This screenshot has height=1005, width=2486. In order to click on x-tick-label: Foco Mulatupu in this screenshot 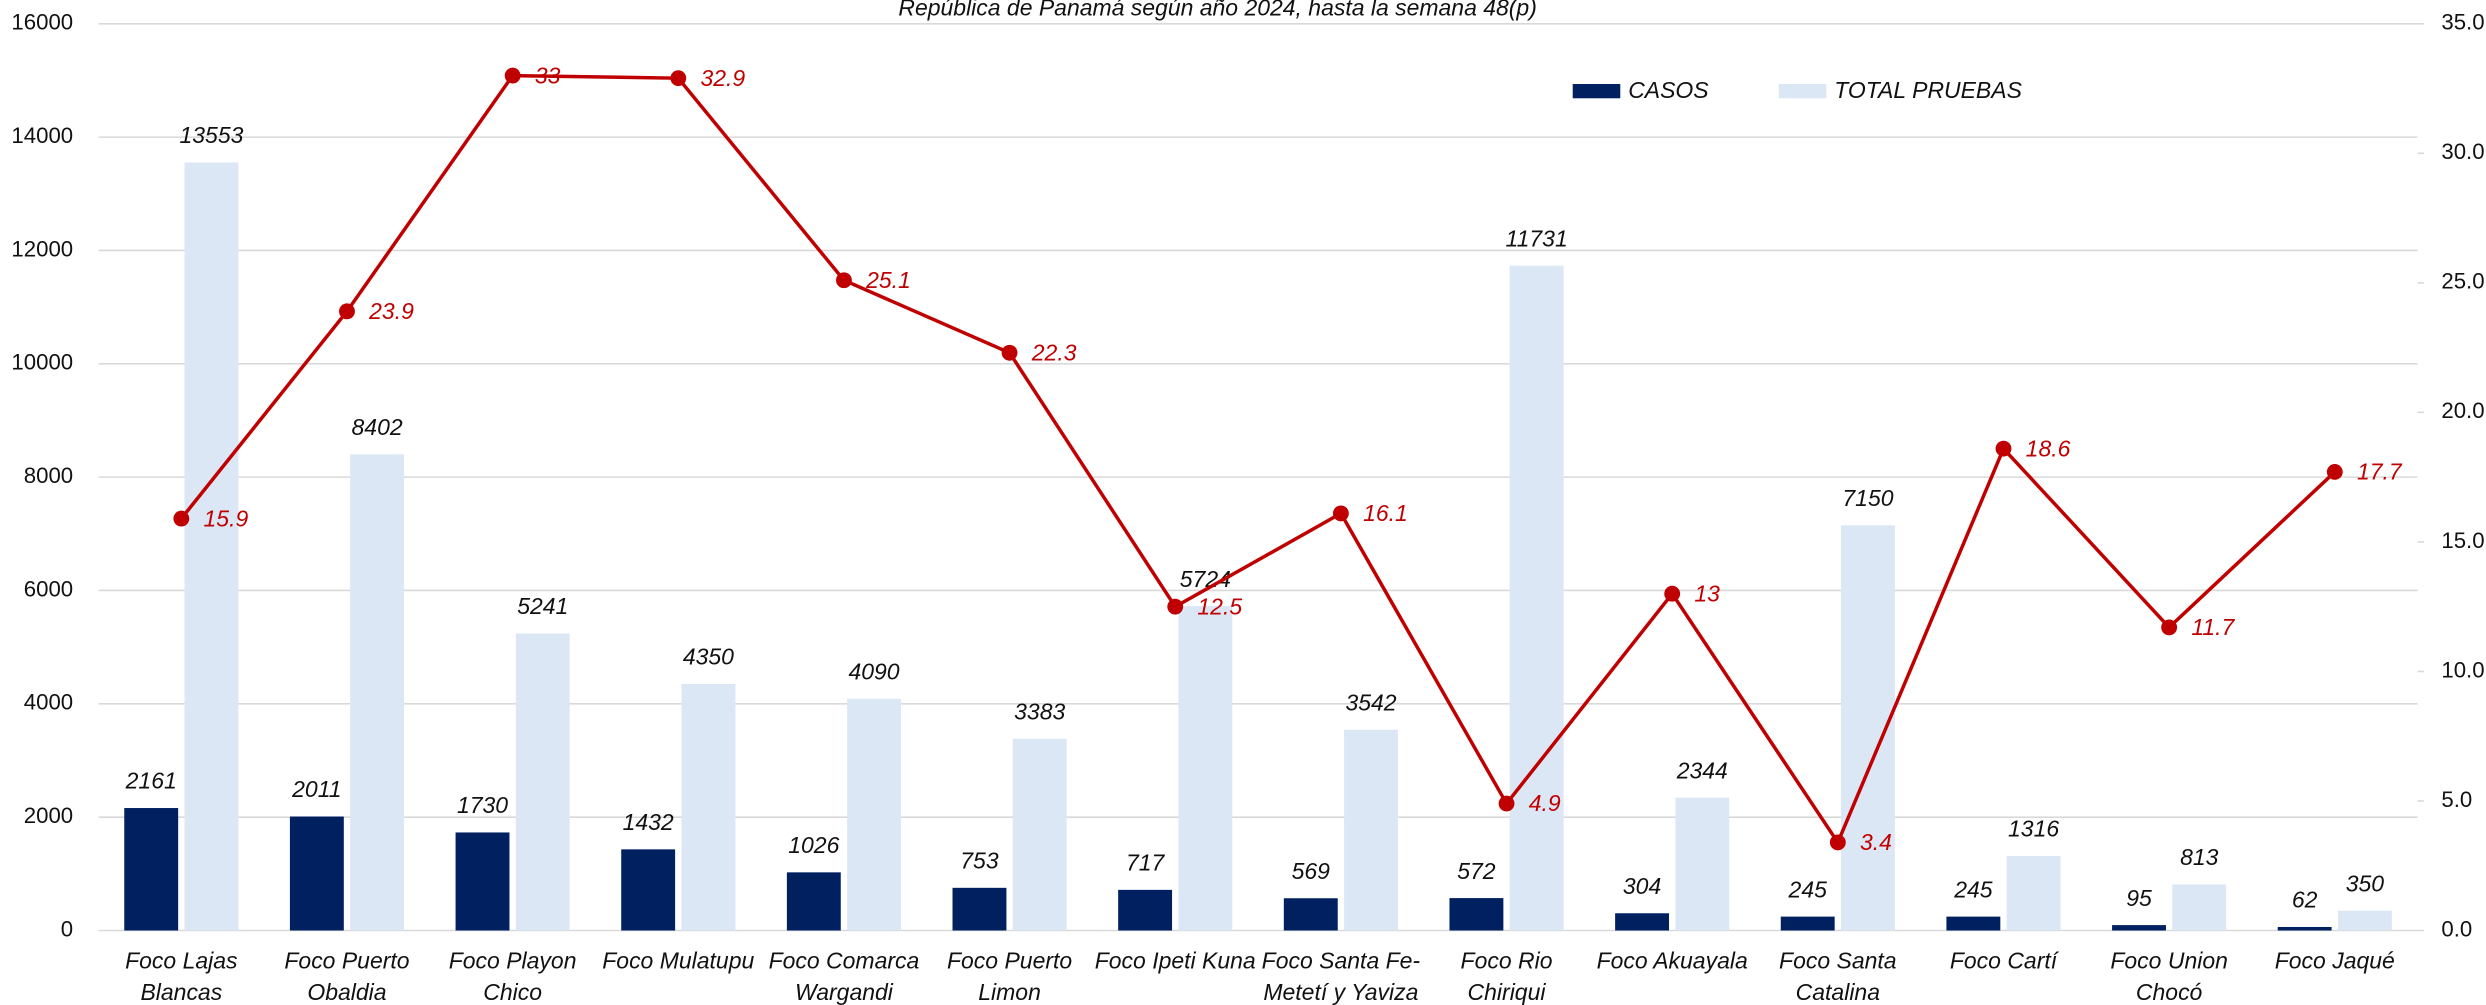, I will do `click(678, 962)`.